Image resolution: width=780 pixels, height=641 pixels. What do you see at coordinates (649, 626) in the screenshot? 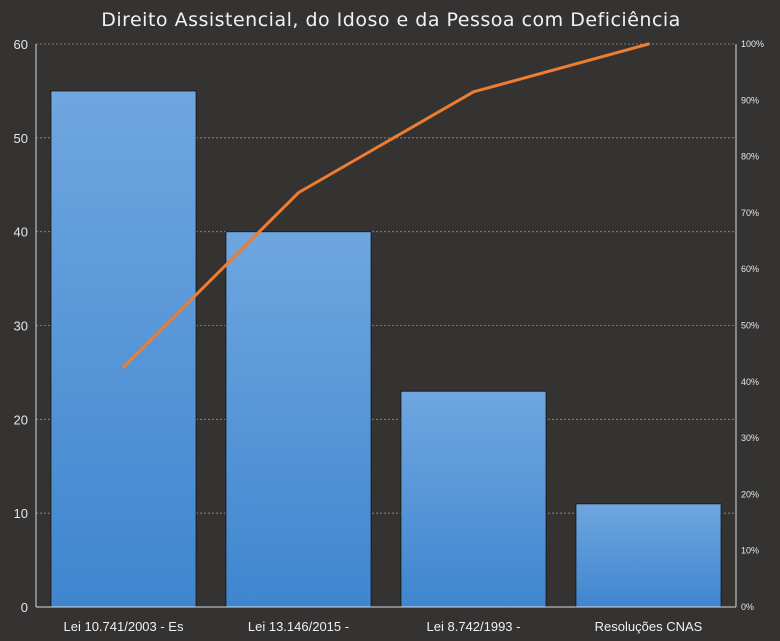
I see `x-tick-label: Resoluções CNAS` at bounding box center [649, 626].